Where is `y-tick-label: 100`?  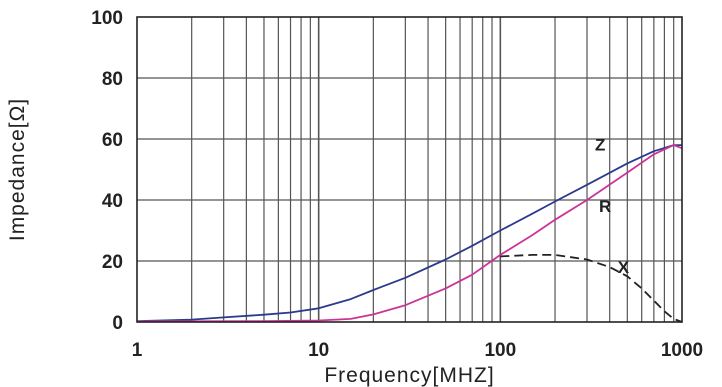
y-tick-label: 100 is located at coordinates (107, 18).